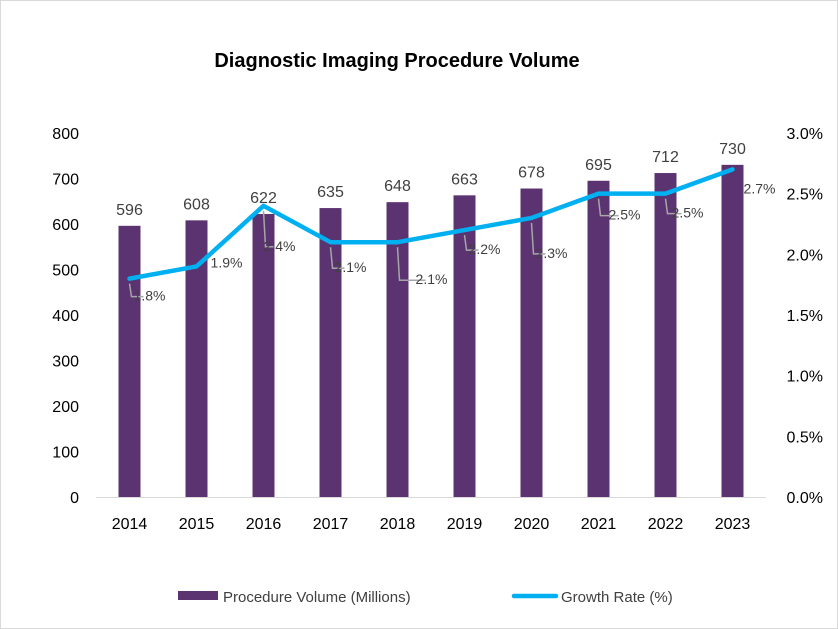 The height and width of the screenshot is (629, 838). What do you see at coordinates (264, 524) in the screenshot?
I see `x-tick-label: 2016` at bounding box center [264, 524].